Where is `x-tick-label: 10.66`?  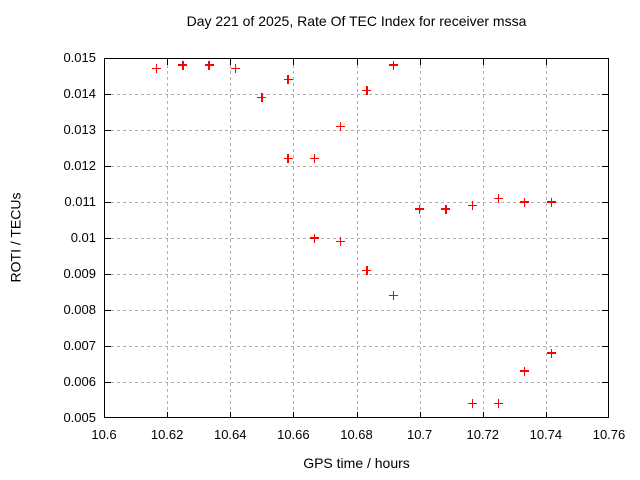
x-tick-label: 10.66 is located at coordinates (293, 434).